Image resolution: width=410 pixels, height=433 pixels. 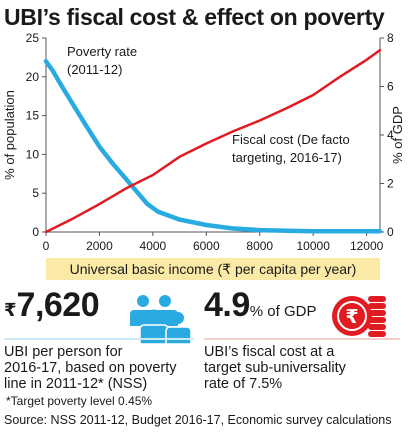 What do you see at coordinates (33, 116) in the screenshot?
I see `y-left-tick-label: 15` at bounding box center [33, 116].